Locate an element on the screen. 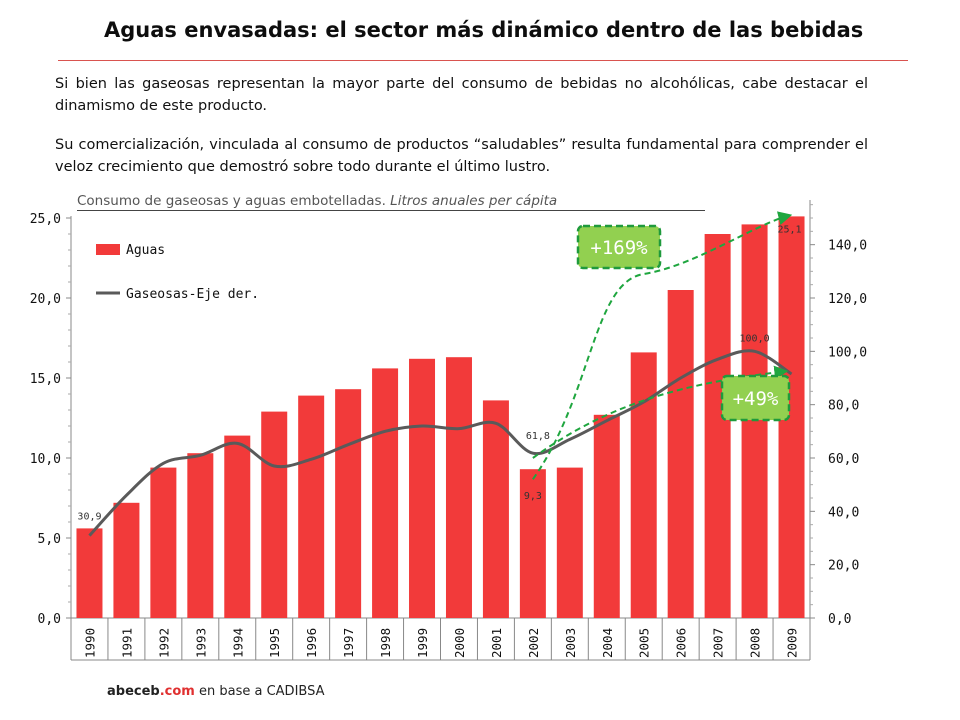 The height and width of the screenshot is (720, 960). bar-aguas-2007 is located at coordinates (717, 426).